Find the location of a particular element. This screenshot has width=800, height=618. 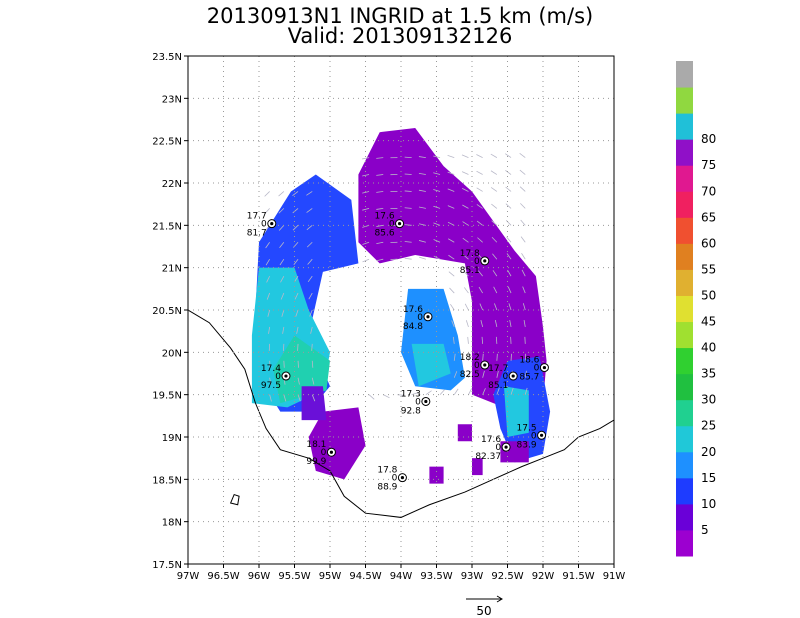

observation-label: 85.1 is located at coordinates (470, 271).